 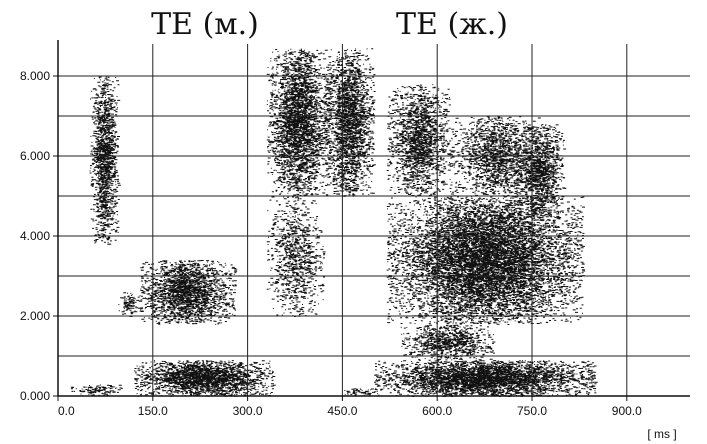 I want to click on y-tick-label: 4.000, so click(x=35, y=236).